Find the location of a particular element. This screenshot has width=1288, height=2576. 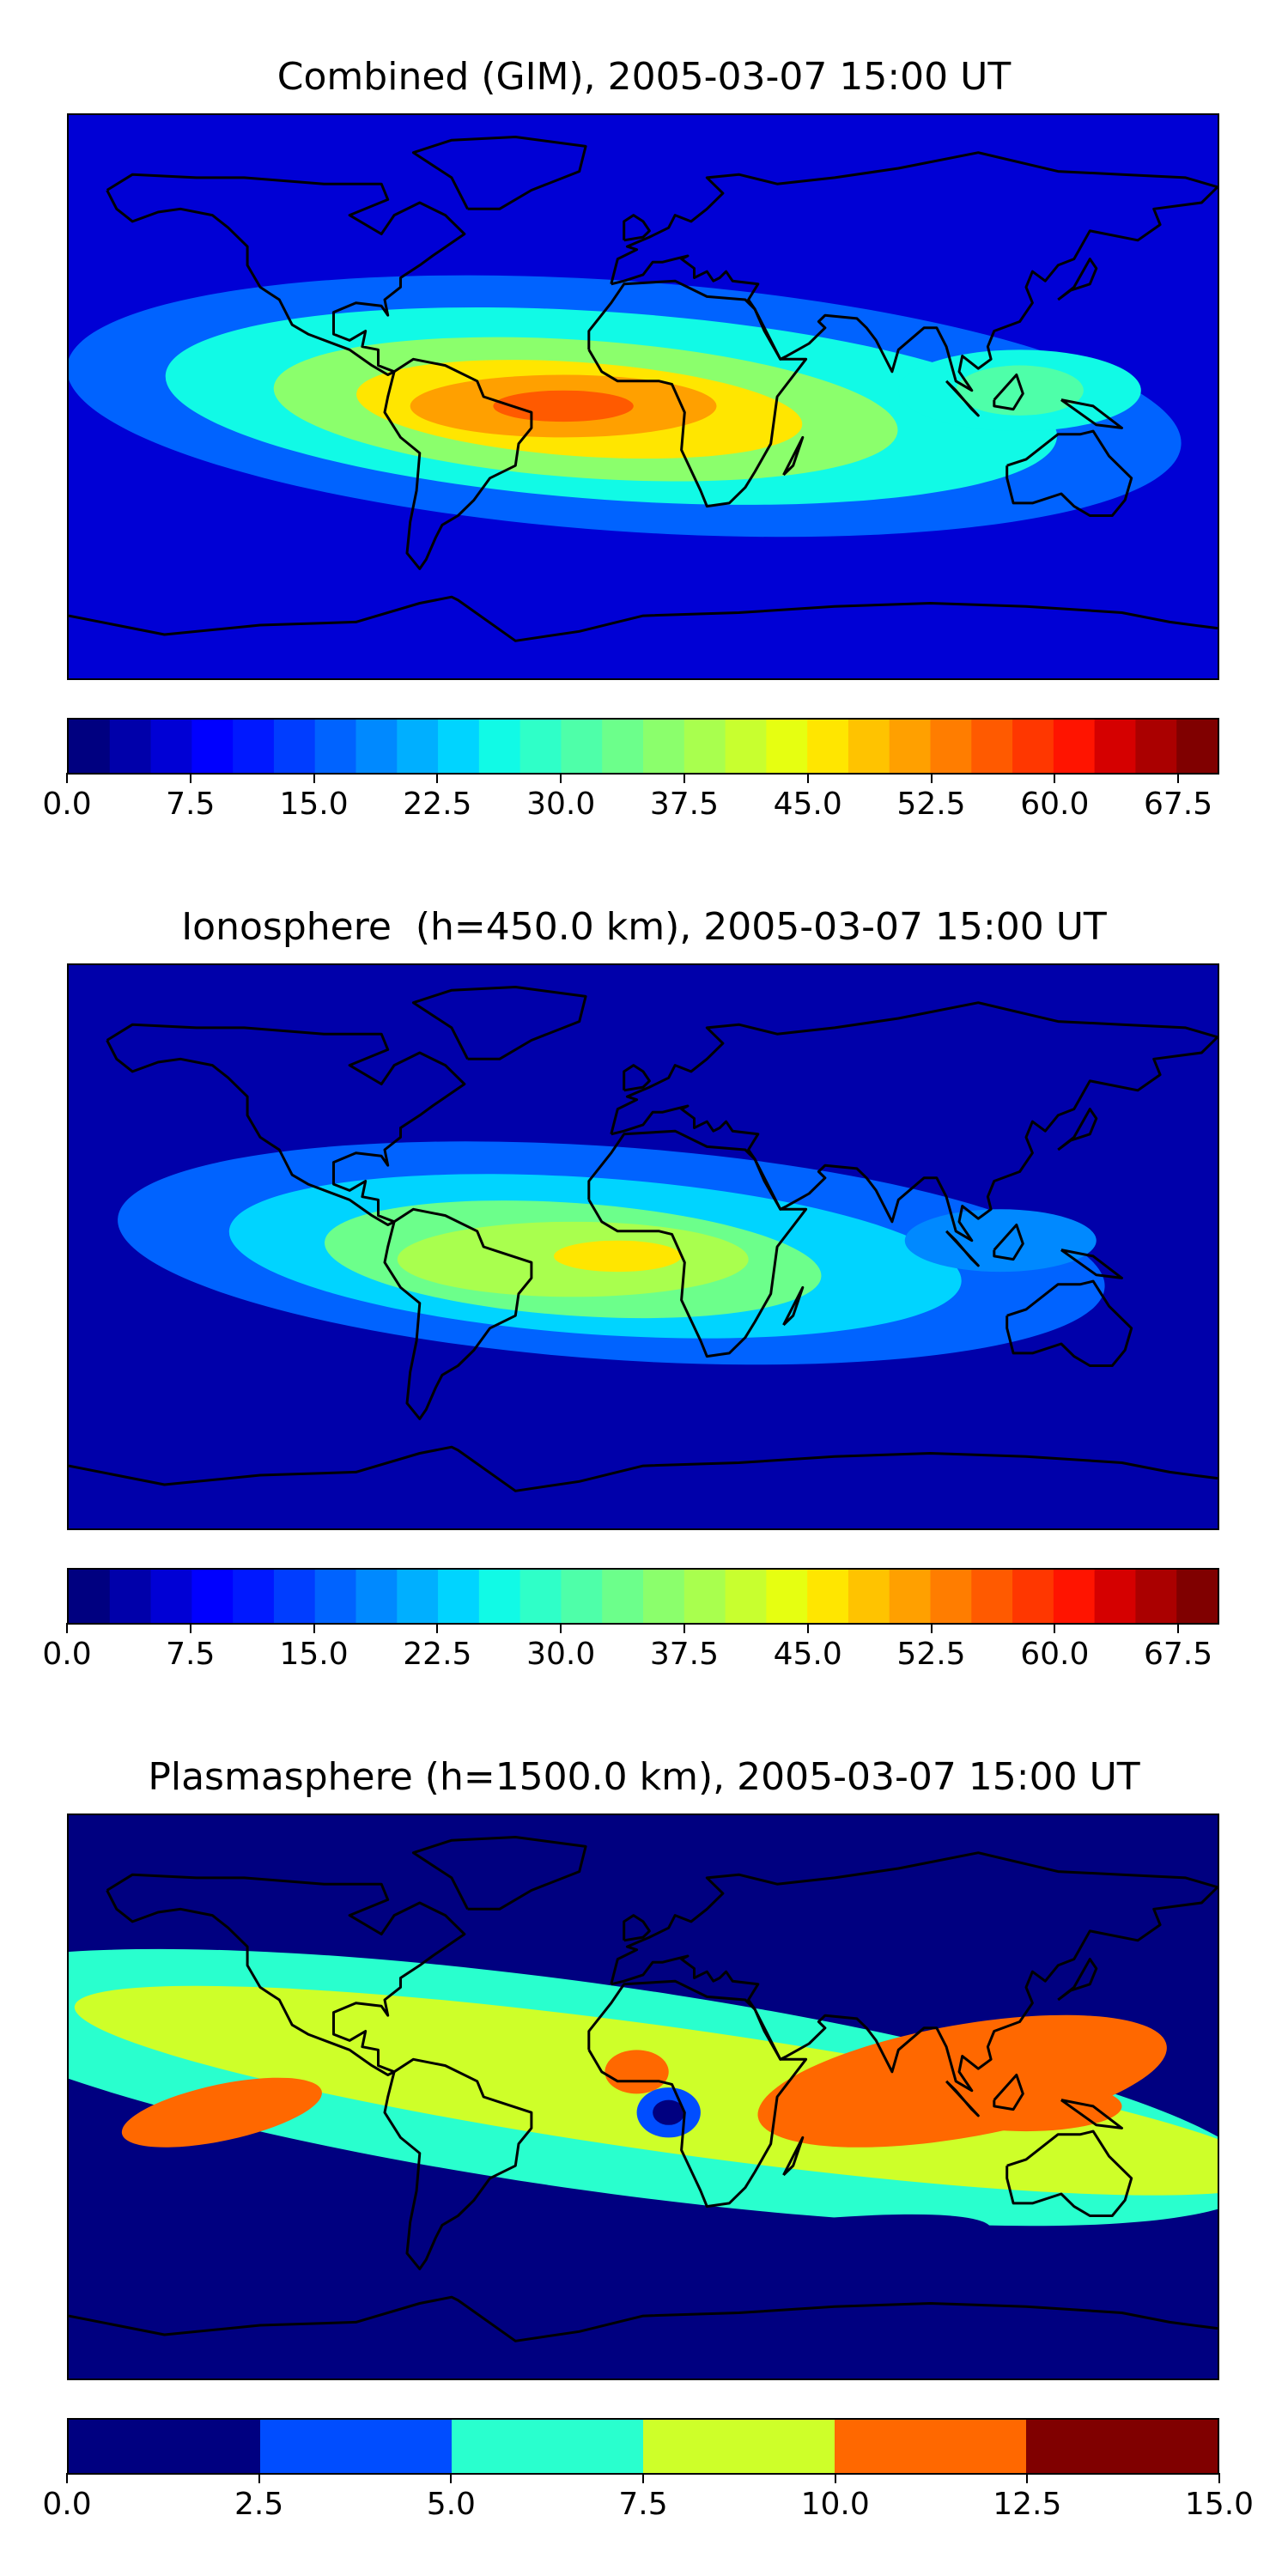

colorbar-plasmasphere is located at coordinates (643, 2446).